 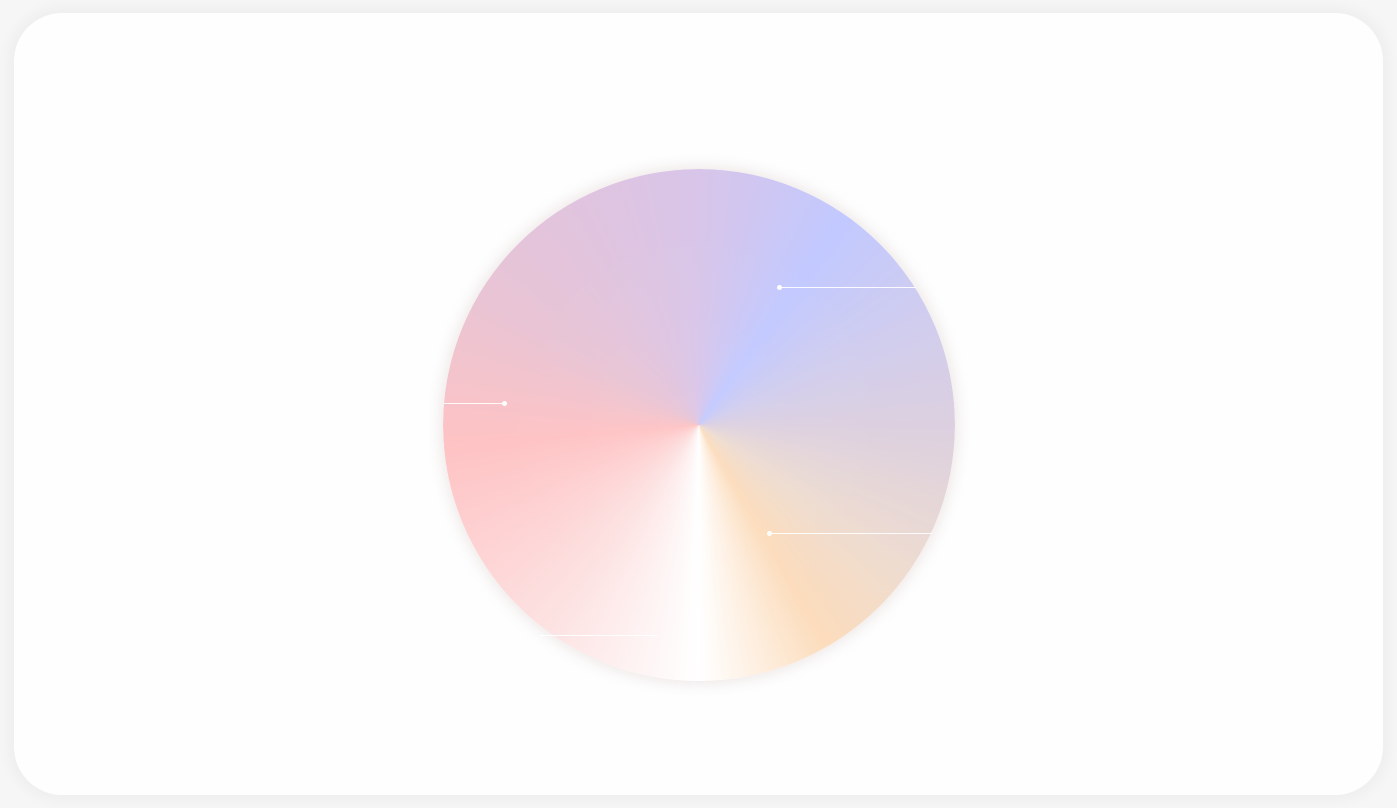 I want to click on callout-upper-right, so click(x=846, y=287).